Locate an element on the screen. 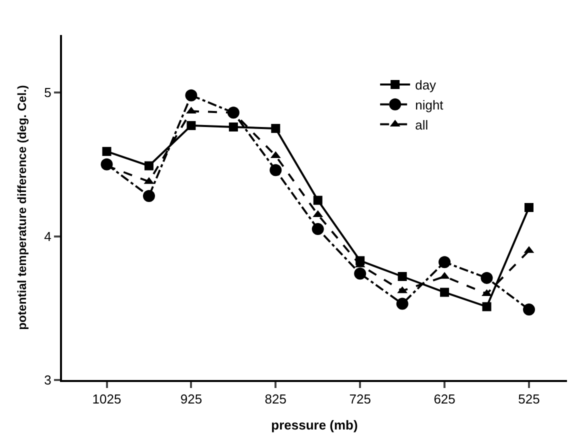  x-tick-label: 525 is located at coordinates (529, 399).